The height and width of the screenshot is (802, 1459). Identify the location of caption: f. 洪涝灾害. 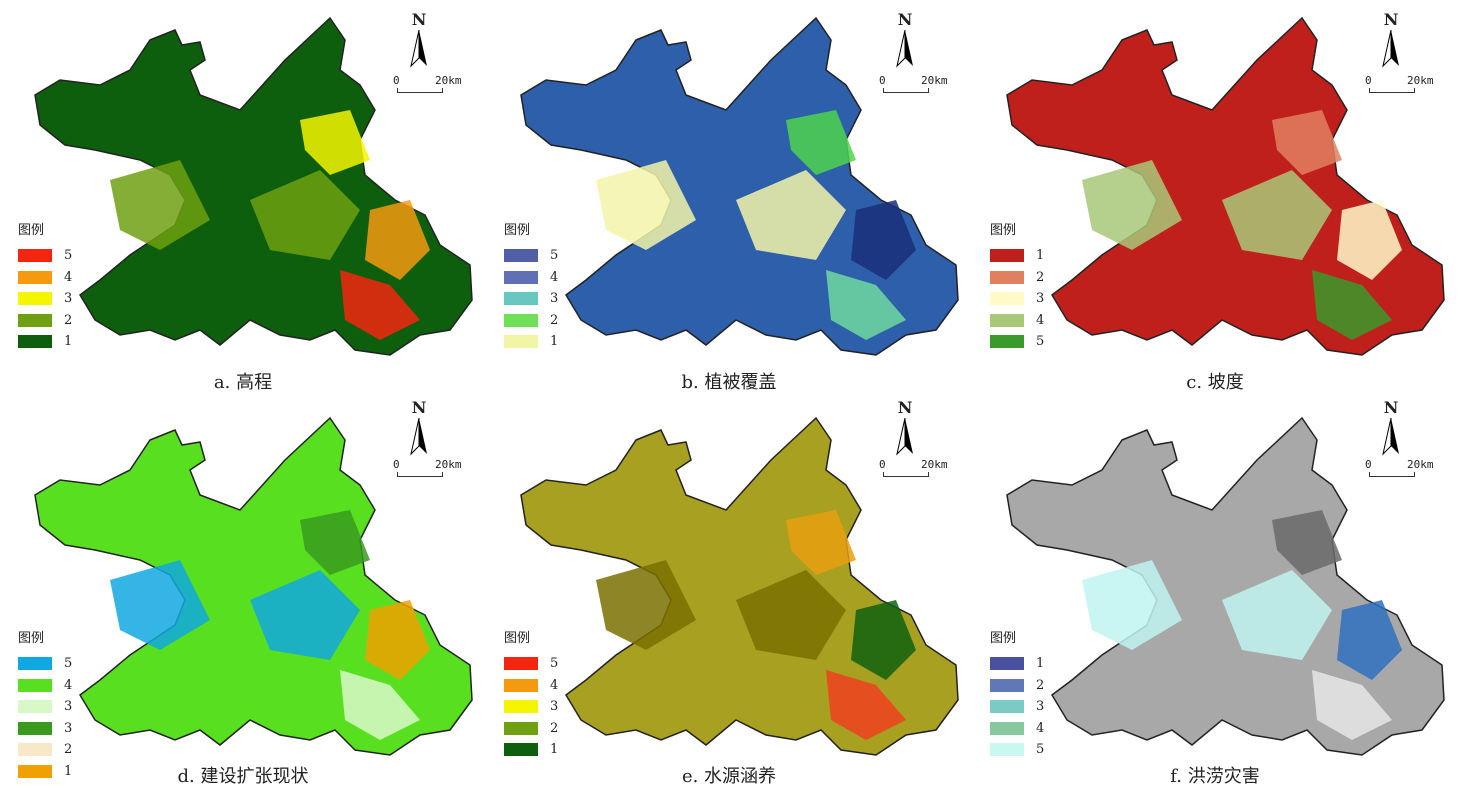
(1215, 776).